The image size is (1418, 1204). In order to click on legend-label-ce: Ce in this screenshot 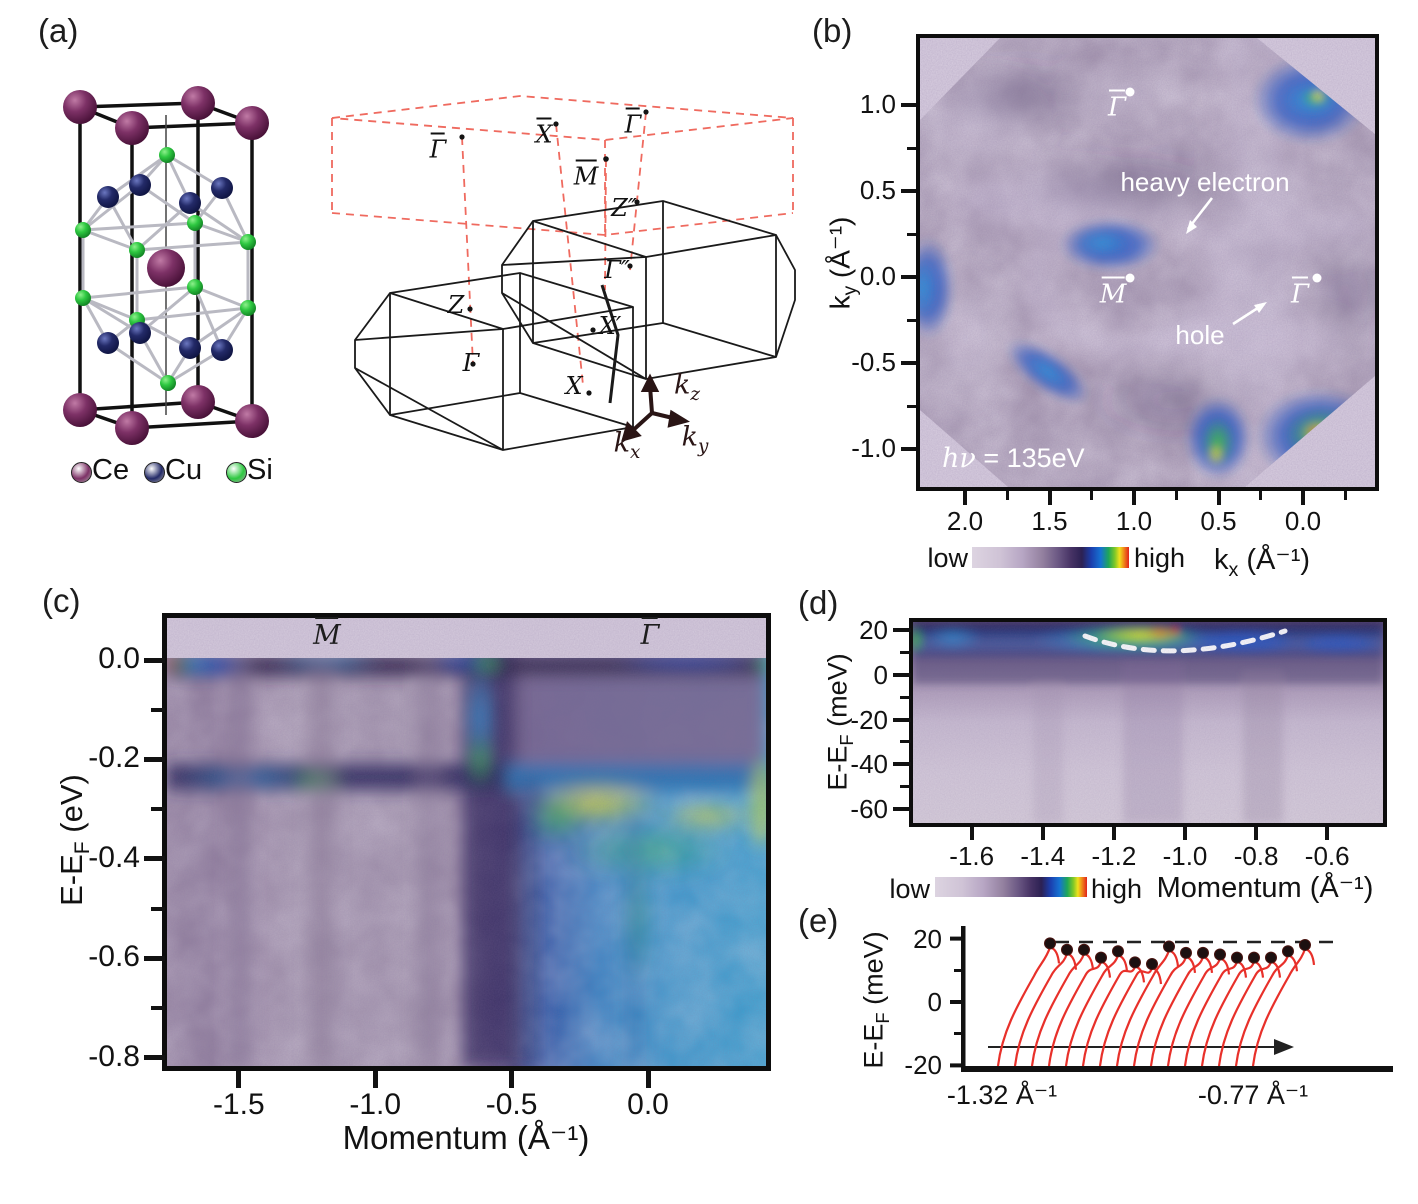, I will do `click(111, 470)`.